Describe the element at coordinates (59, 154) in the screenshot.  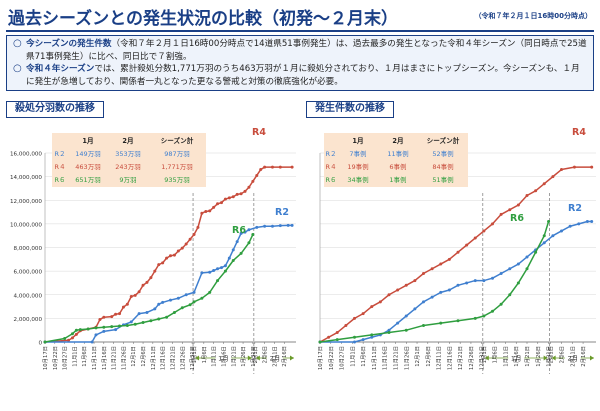
I see `table-cell: R２` at that location.